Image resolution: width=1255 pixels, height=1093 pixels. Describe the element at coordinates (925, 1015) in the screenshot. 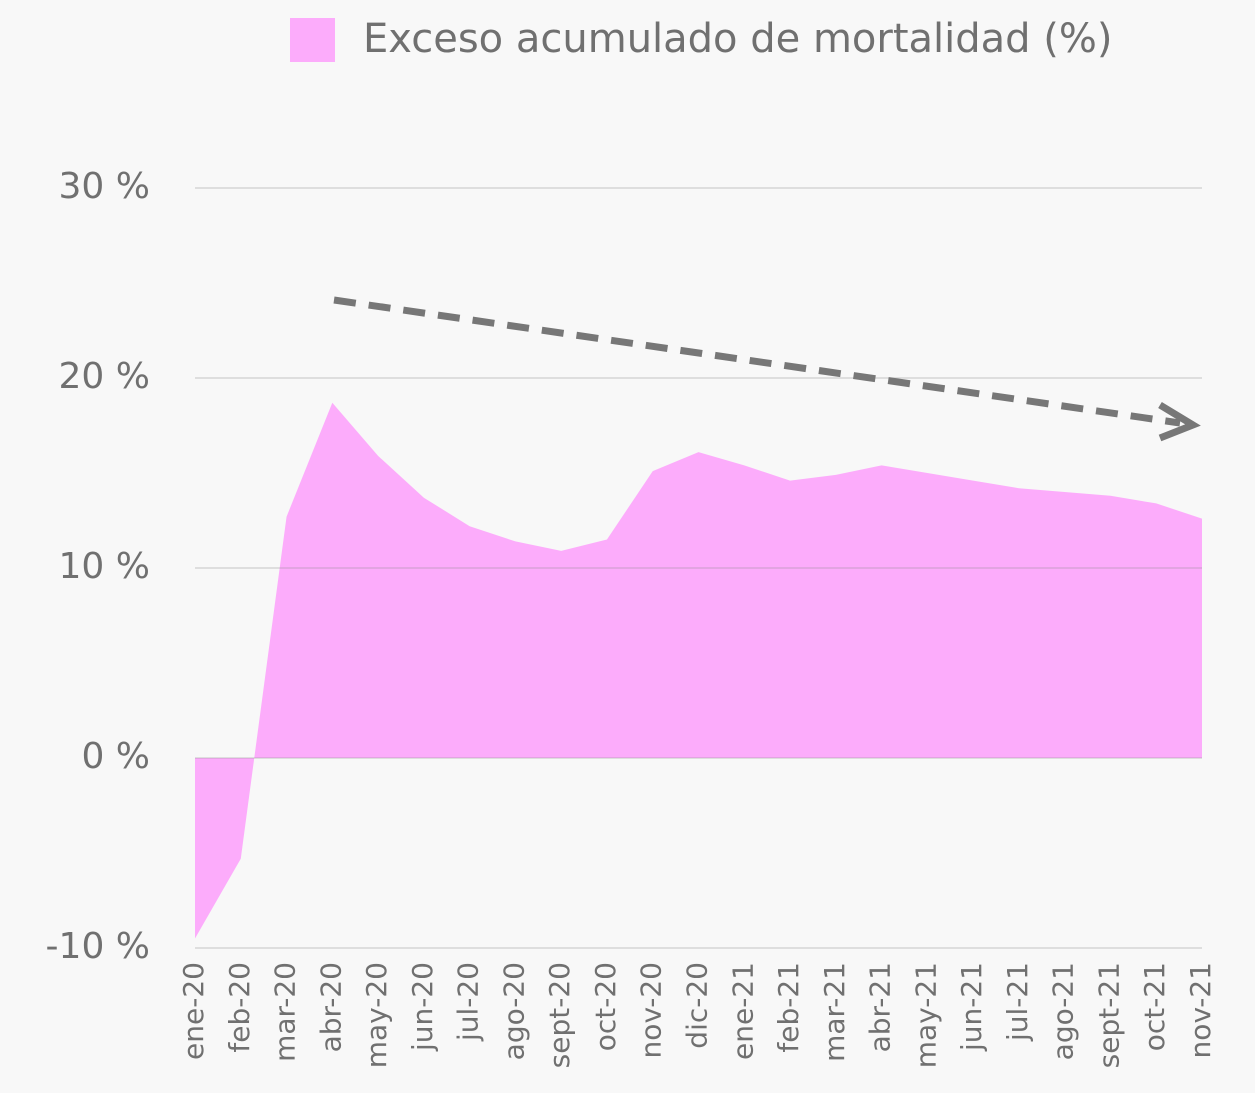

I see `x-tick-label: may-21` at that location.